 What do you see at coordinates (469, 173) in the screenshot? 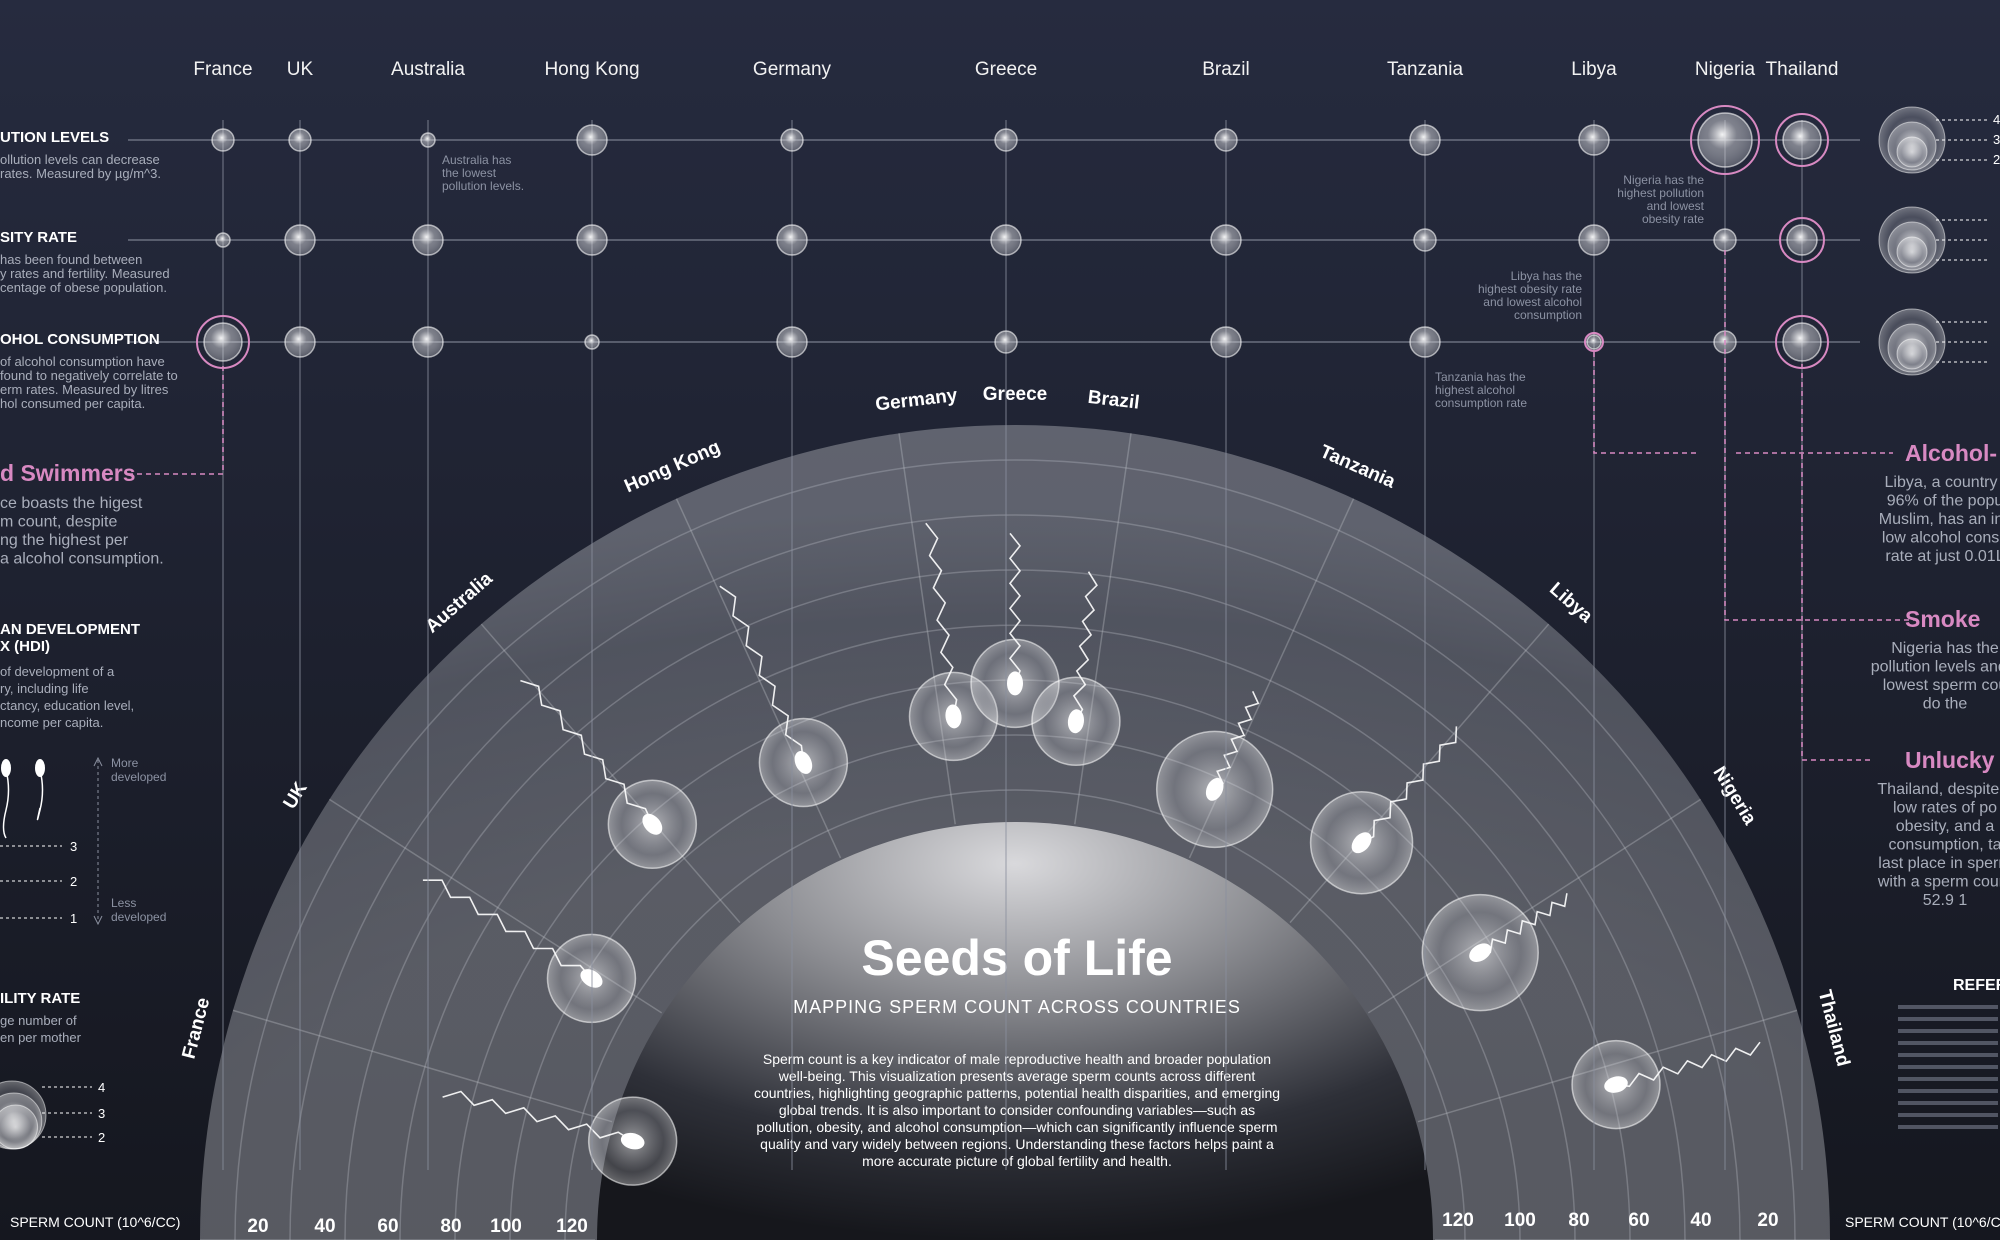
I see `note-australia-1: the lowest` at bounding box center [469, 173].